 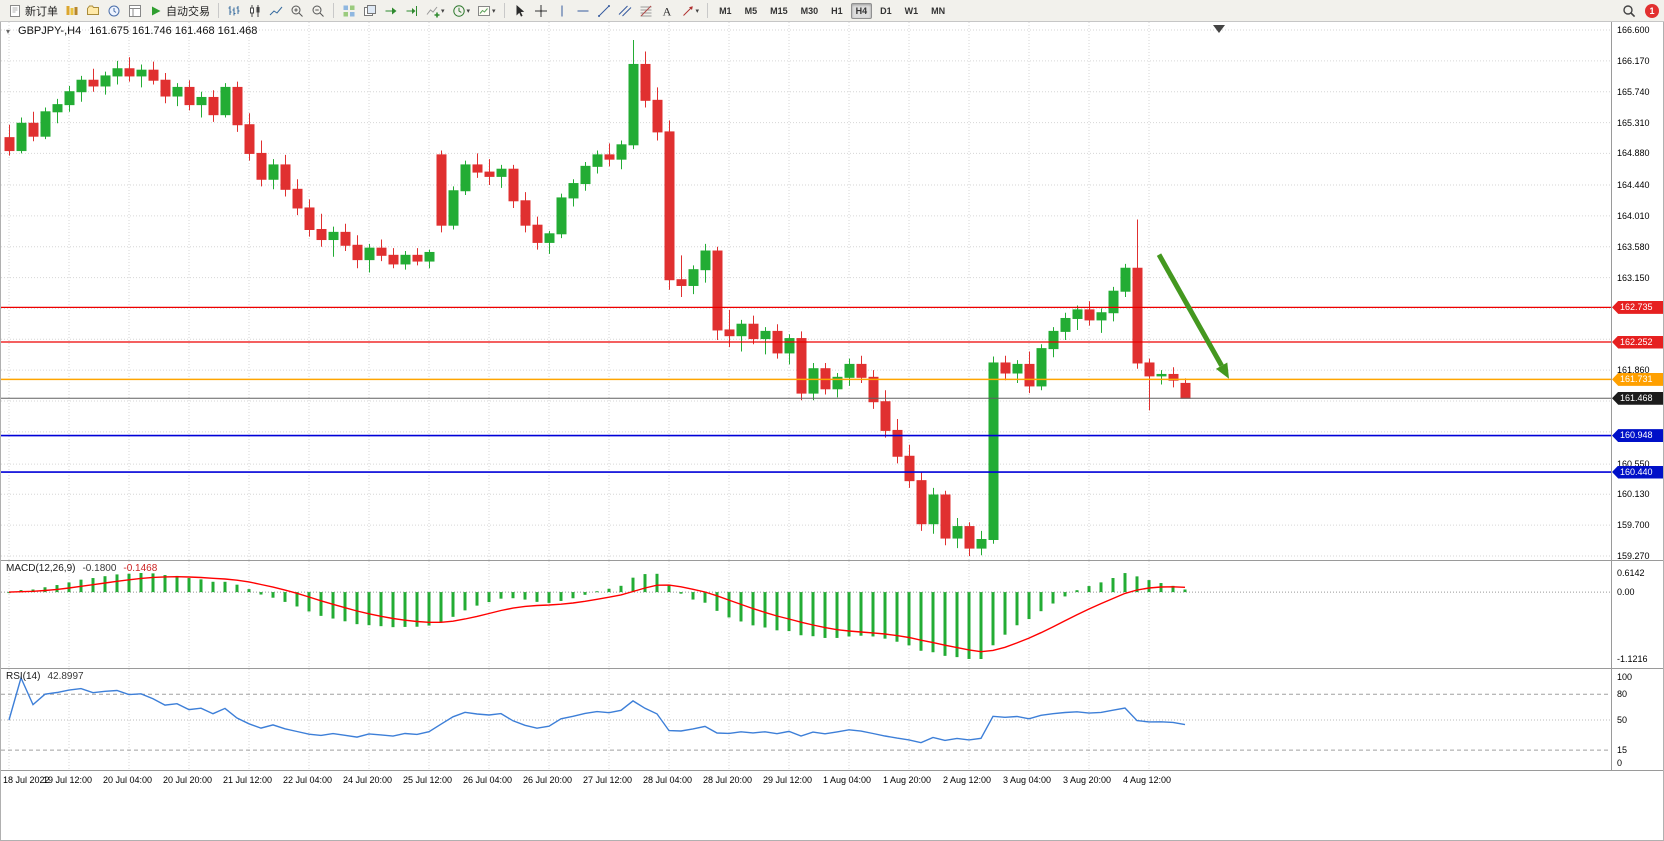 I want to click on timeframe-mn-button: MN, so click(x=938, y=10).